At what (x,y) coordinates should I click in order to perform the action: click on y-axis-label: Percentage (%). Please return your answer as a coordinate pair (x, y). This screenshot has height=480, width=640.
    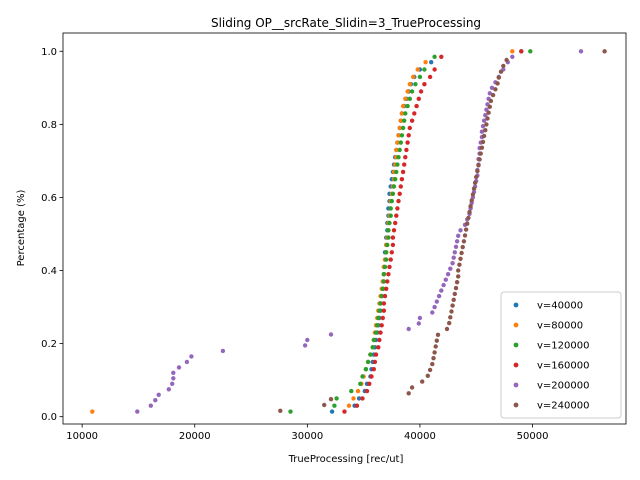
    Looking at the image, I should click on (21, 228).